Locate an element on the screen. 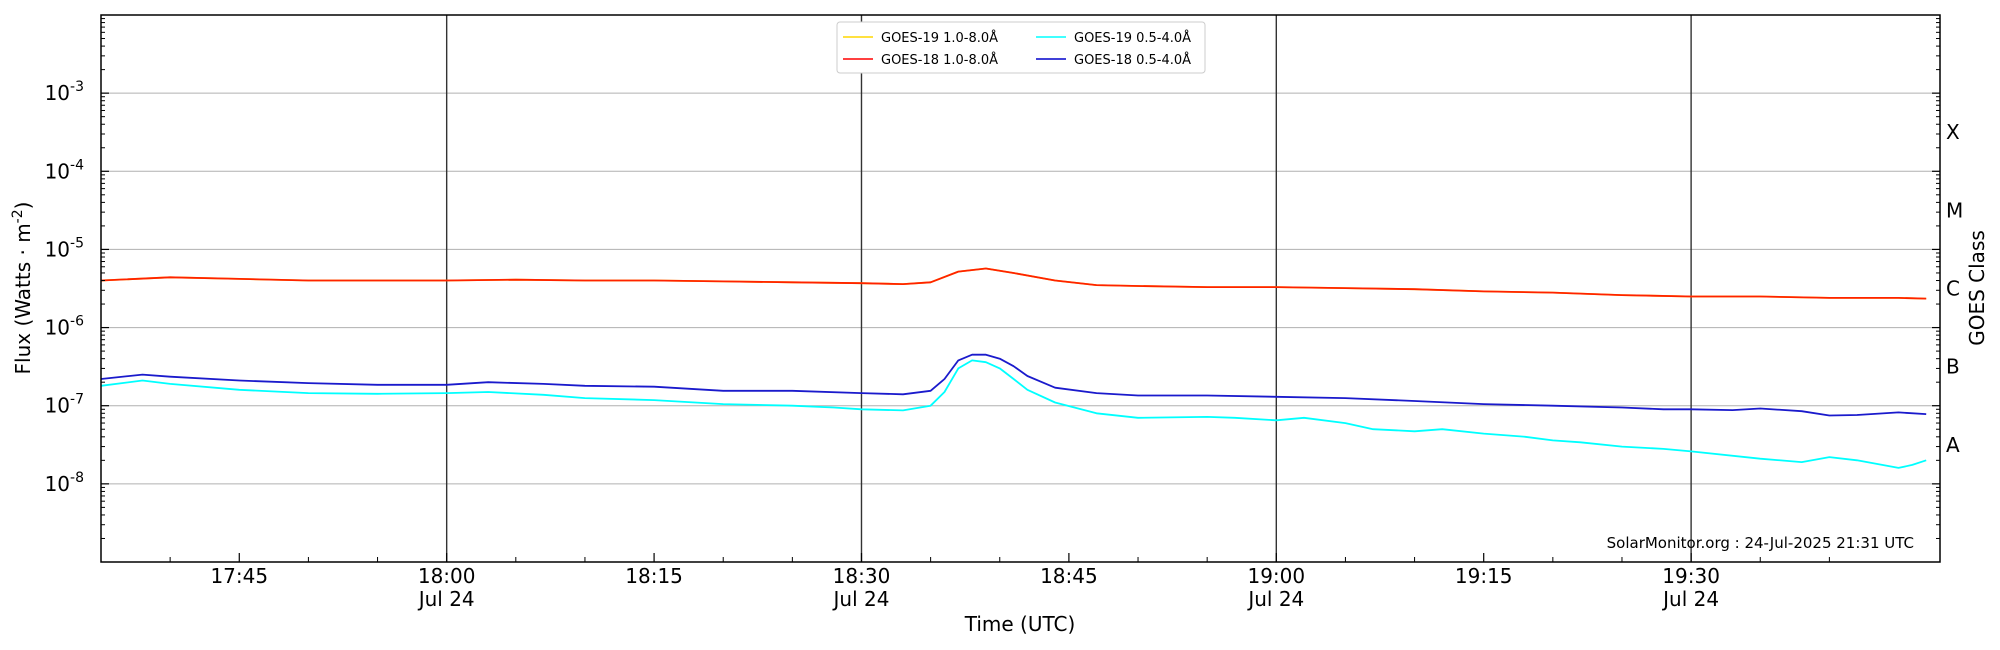  x-tick-label: 18:30 is located at coordinates (862, 576).